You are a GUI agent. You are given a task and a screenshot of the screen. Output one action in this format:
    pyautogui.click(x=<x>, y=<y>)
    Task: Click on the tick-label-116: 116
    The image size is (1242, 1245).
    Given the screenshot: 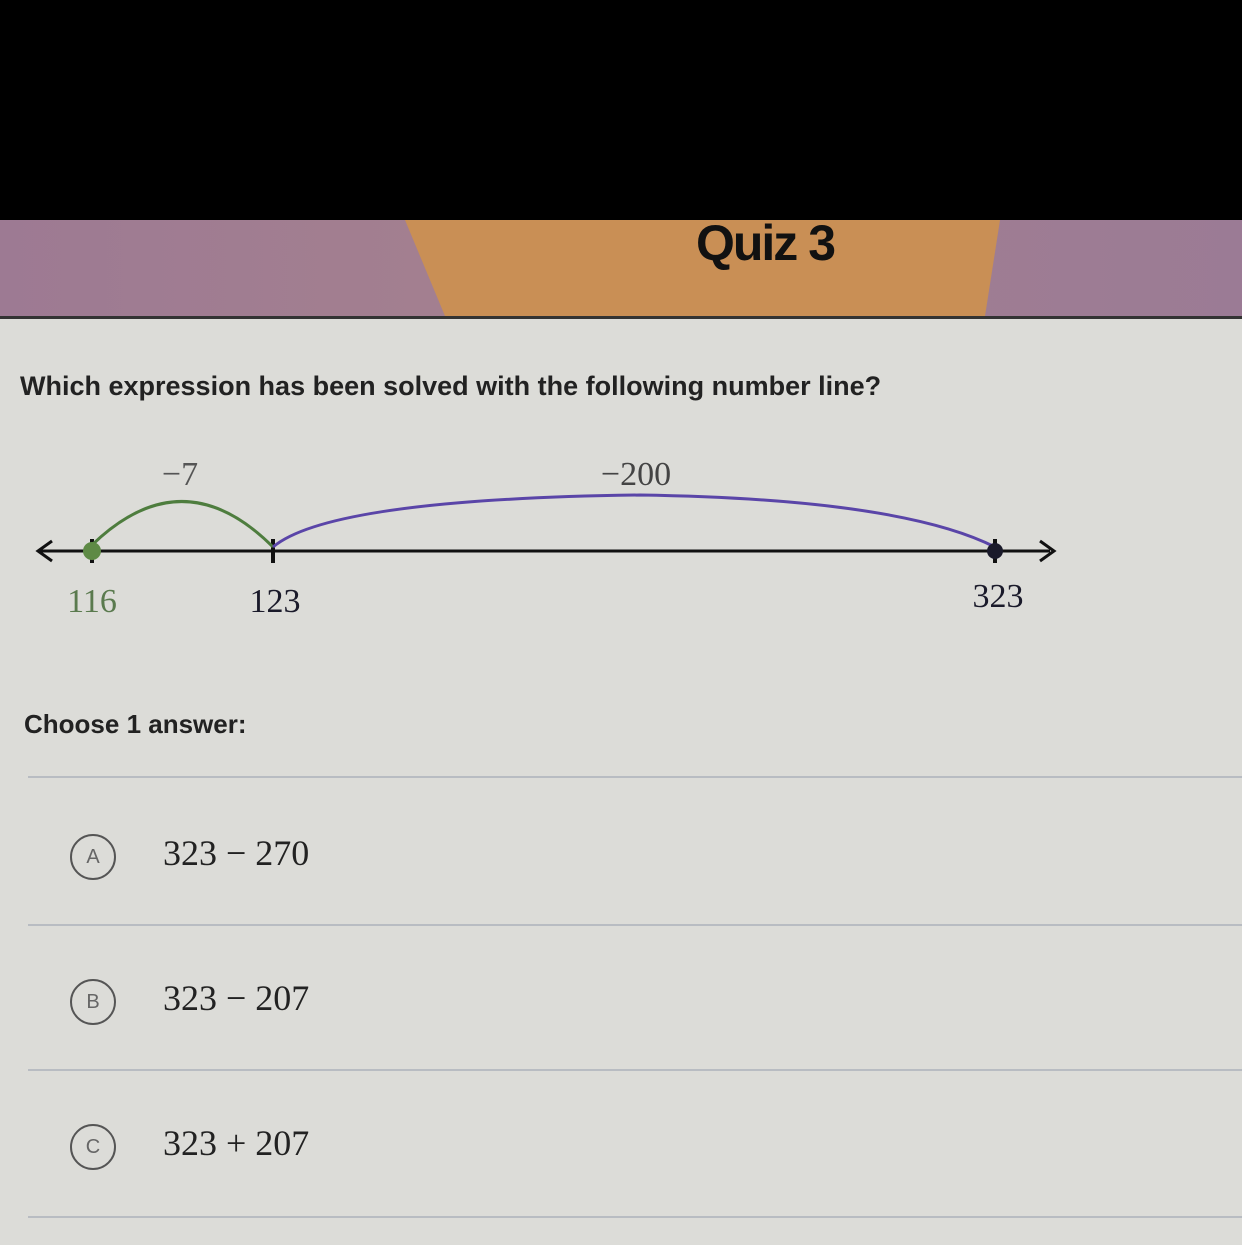 What is the action you would take?
    pyautogui.click(x=92, y=601)
    